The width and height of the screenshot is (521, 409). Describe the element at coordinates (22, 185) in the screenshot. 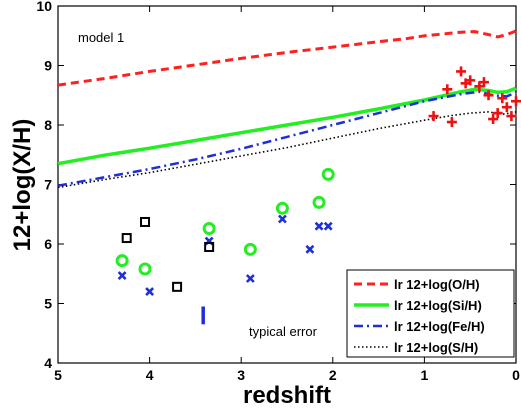

I see `y-axis-label: 12+log(X/H)` at that location.